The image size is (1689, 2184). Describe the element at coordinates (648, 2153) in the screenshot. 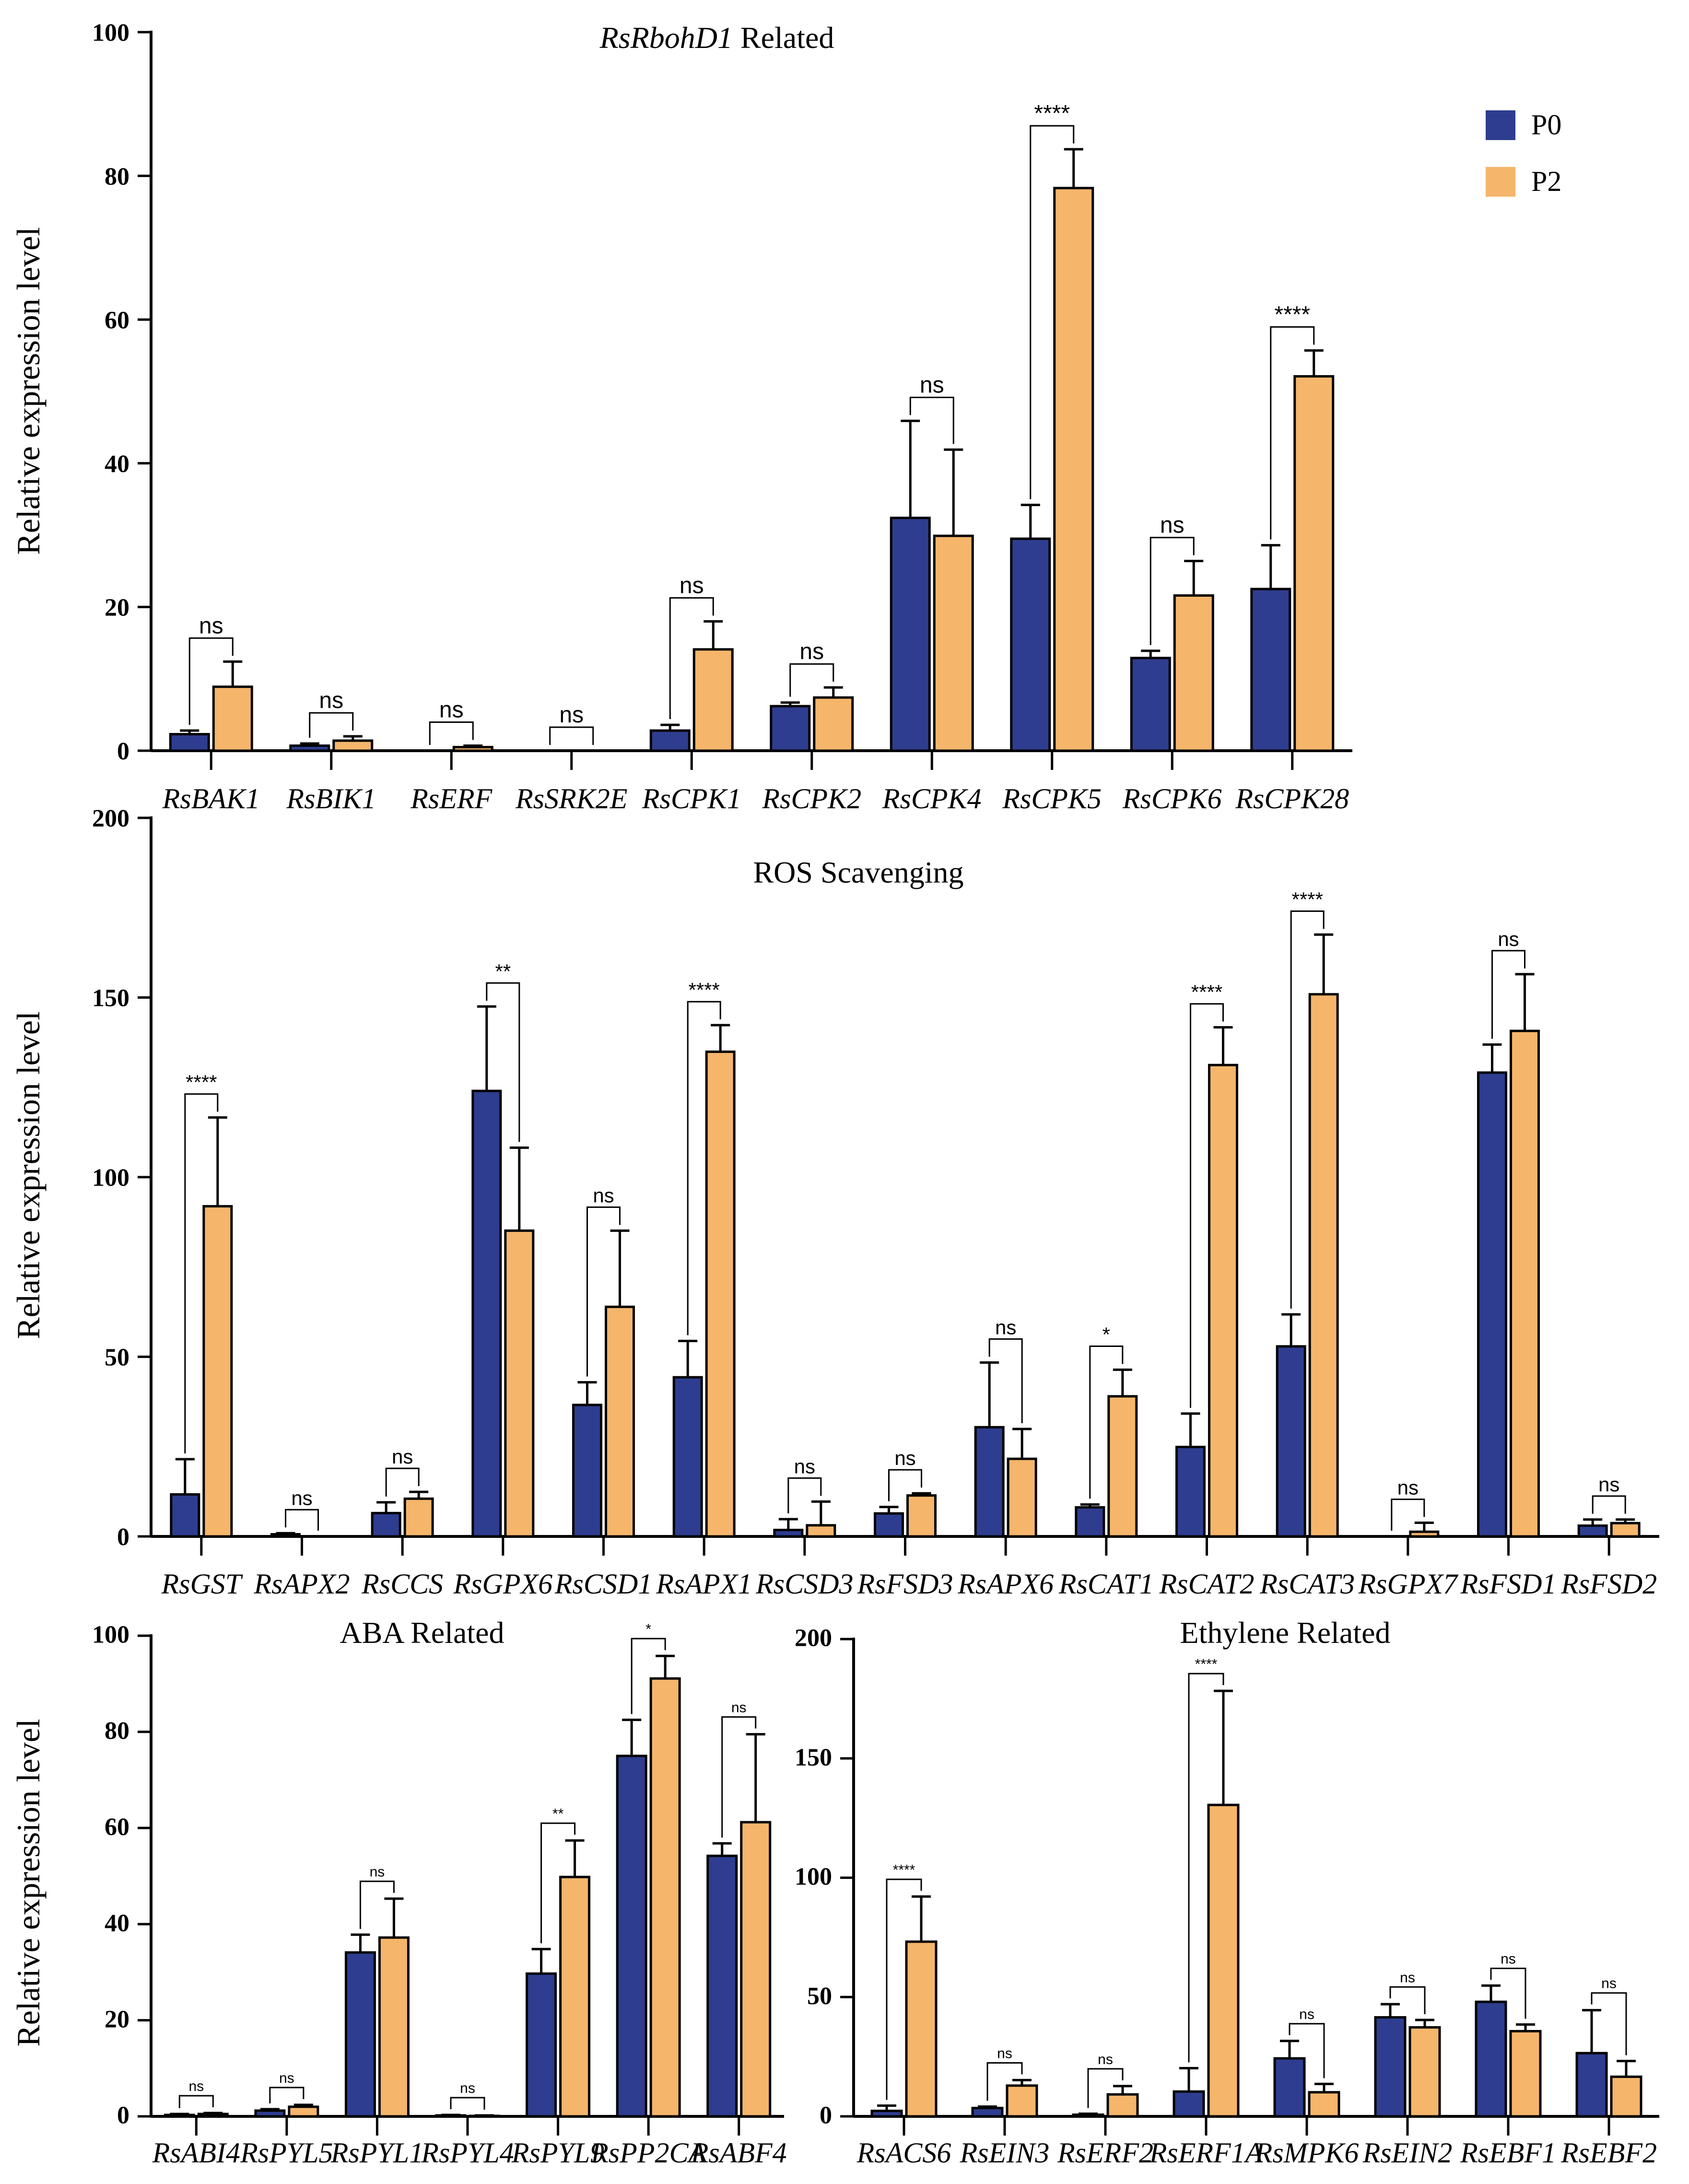

I see `x-tick-label: RsPP2CA` at that location.